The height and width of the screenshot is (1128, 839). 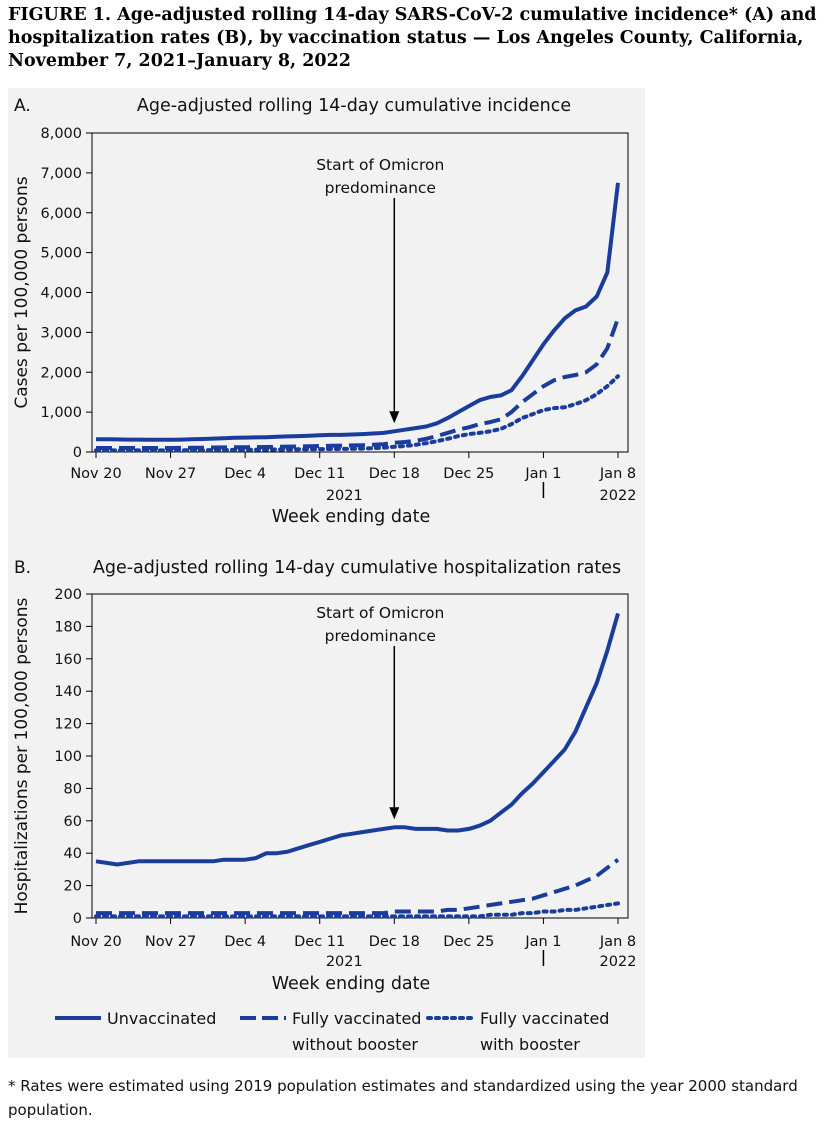 I want to click on y-tick-label: 180, so click(x=68, y=627).